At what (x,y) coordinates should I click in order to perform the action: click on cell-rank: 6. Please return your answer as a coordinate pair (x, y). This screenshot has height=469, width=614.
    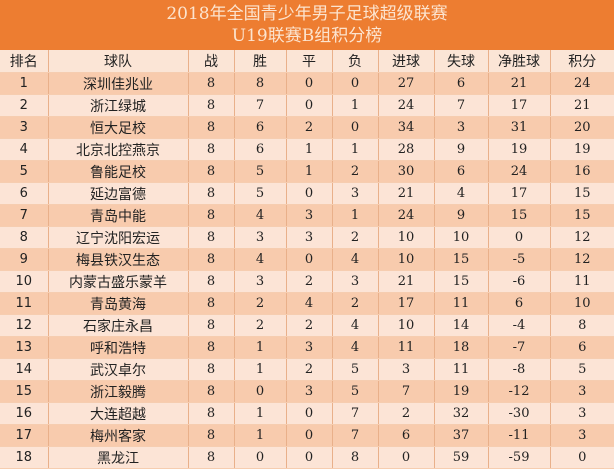
    Looking at the image, I should click on (24, 193).